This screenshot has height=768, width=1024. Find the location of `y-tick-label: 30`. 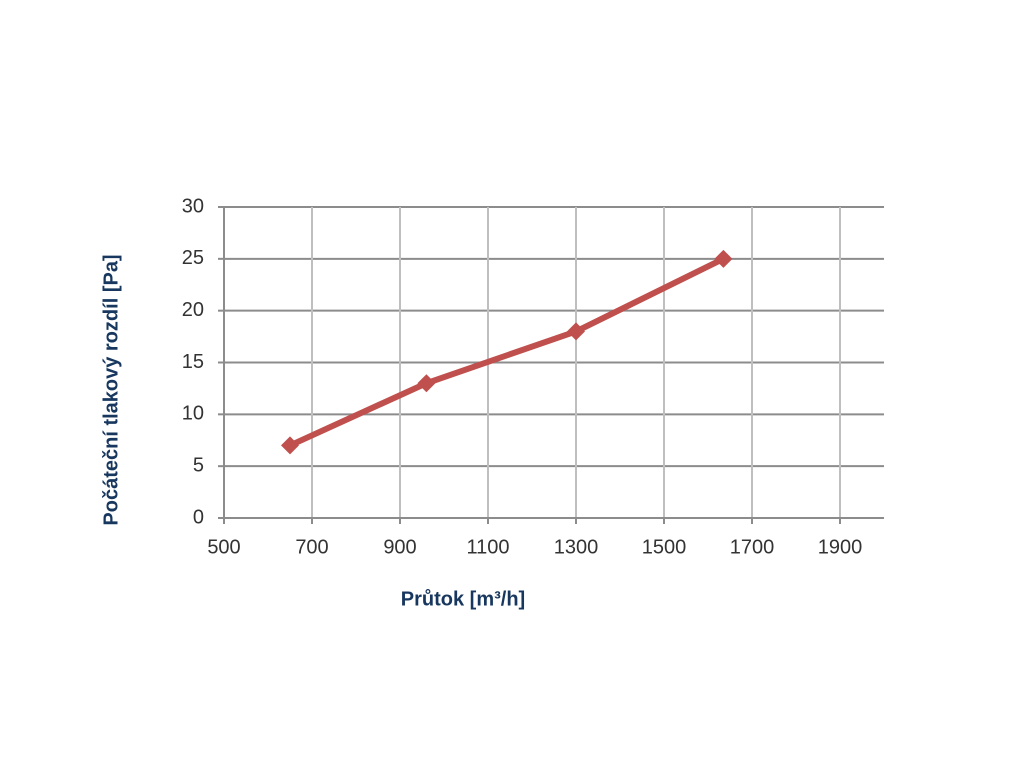

y-tick-label: 30 is located at coordinates (193, 206).